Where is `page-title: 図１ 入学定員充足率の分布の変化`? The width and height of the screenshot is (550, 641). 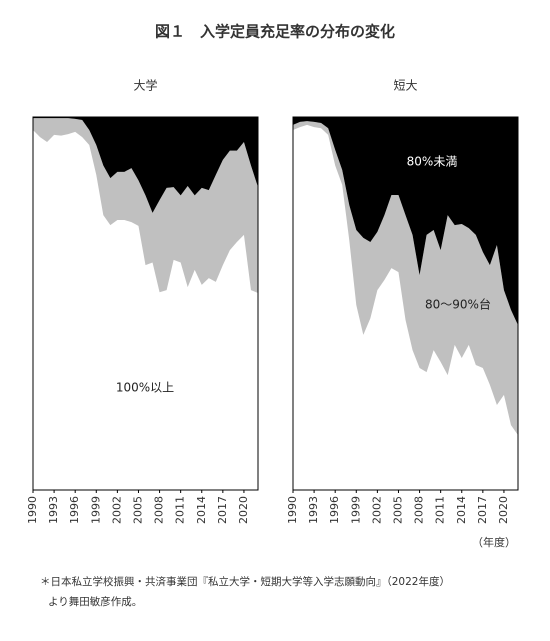 page-title: 図１ 入学定員充足率の分布の変化 is located at coordinates (275, 32).